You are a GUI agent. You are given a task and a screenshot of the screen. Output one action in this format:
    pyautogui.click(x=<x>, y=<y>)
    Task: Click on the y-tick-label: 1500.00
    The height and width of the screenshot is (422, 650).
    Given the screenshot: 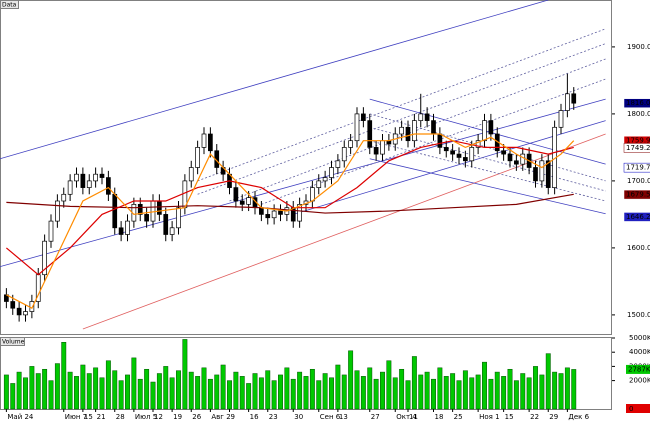 What is the action you would take?
    pyautogui.click(x=638, y=315)
    